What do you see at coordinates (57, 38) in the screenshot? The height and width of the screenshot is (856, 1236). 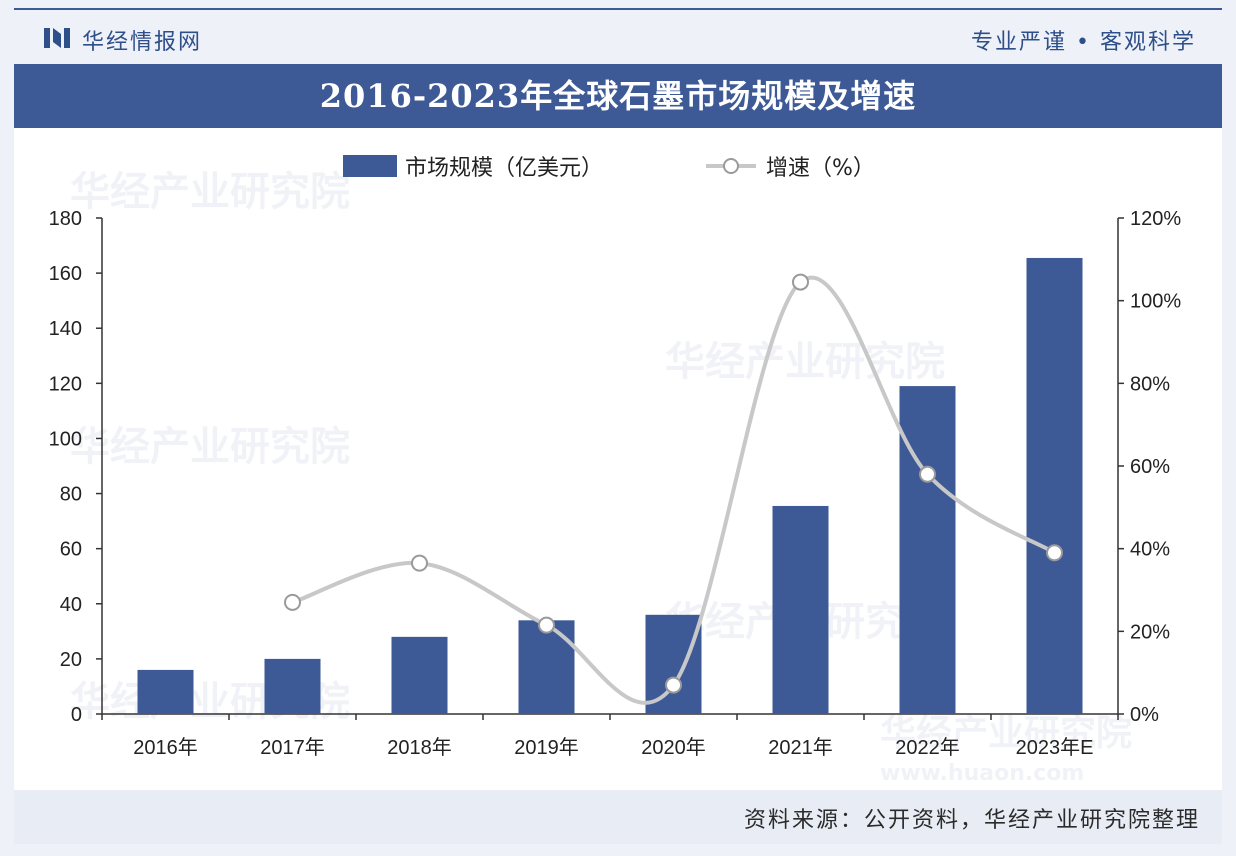 I see `brand-logo-icon` at bounding box center [57, 38].